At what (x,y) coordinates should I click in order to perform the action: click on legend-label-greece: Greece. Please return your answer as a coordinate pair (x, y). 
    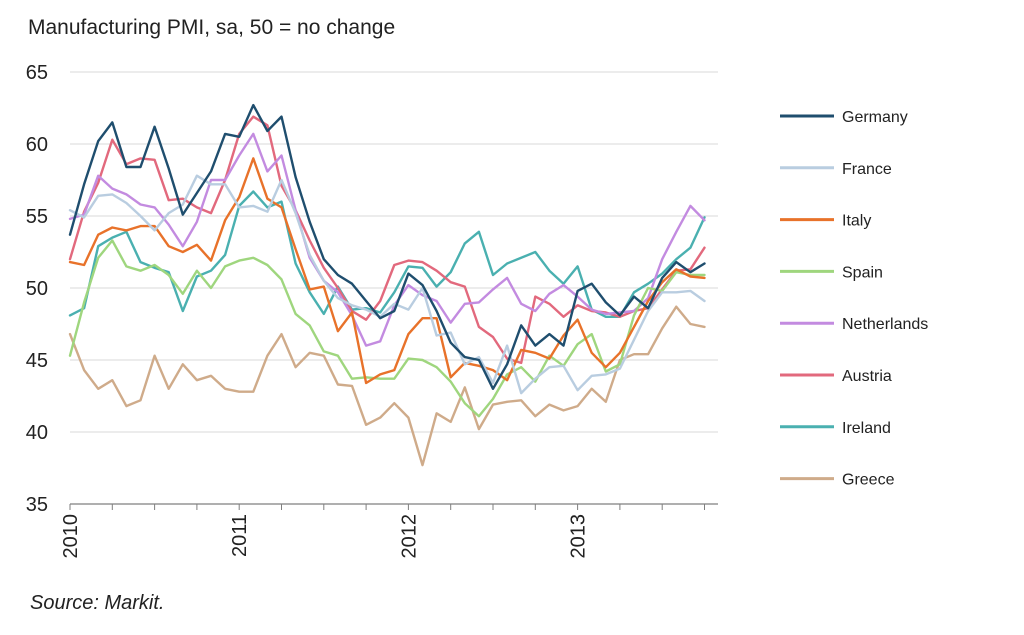
    Looking at the image, I should click on (868, 480).